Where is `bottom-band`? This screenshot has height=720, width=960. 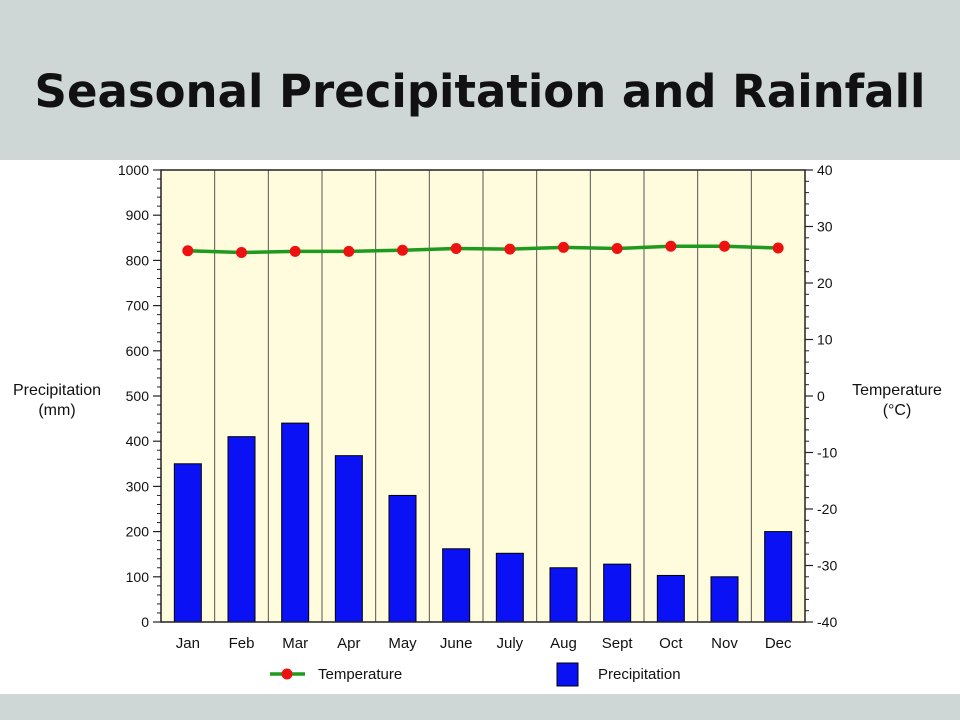
bottom-band is located at coordinates (480, 707).